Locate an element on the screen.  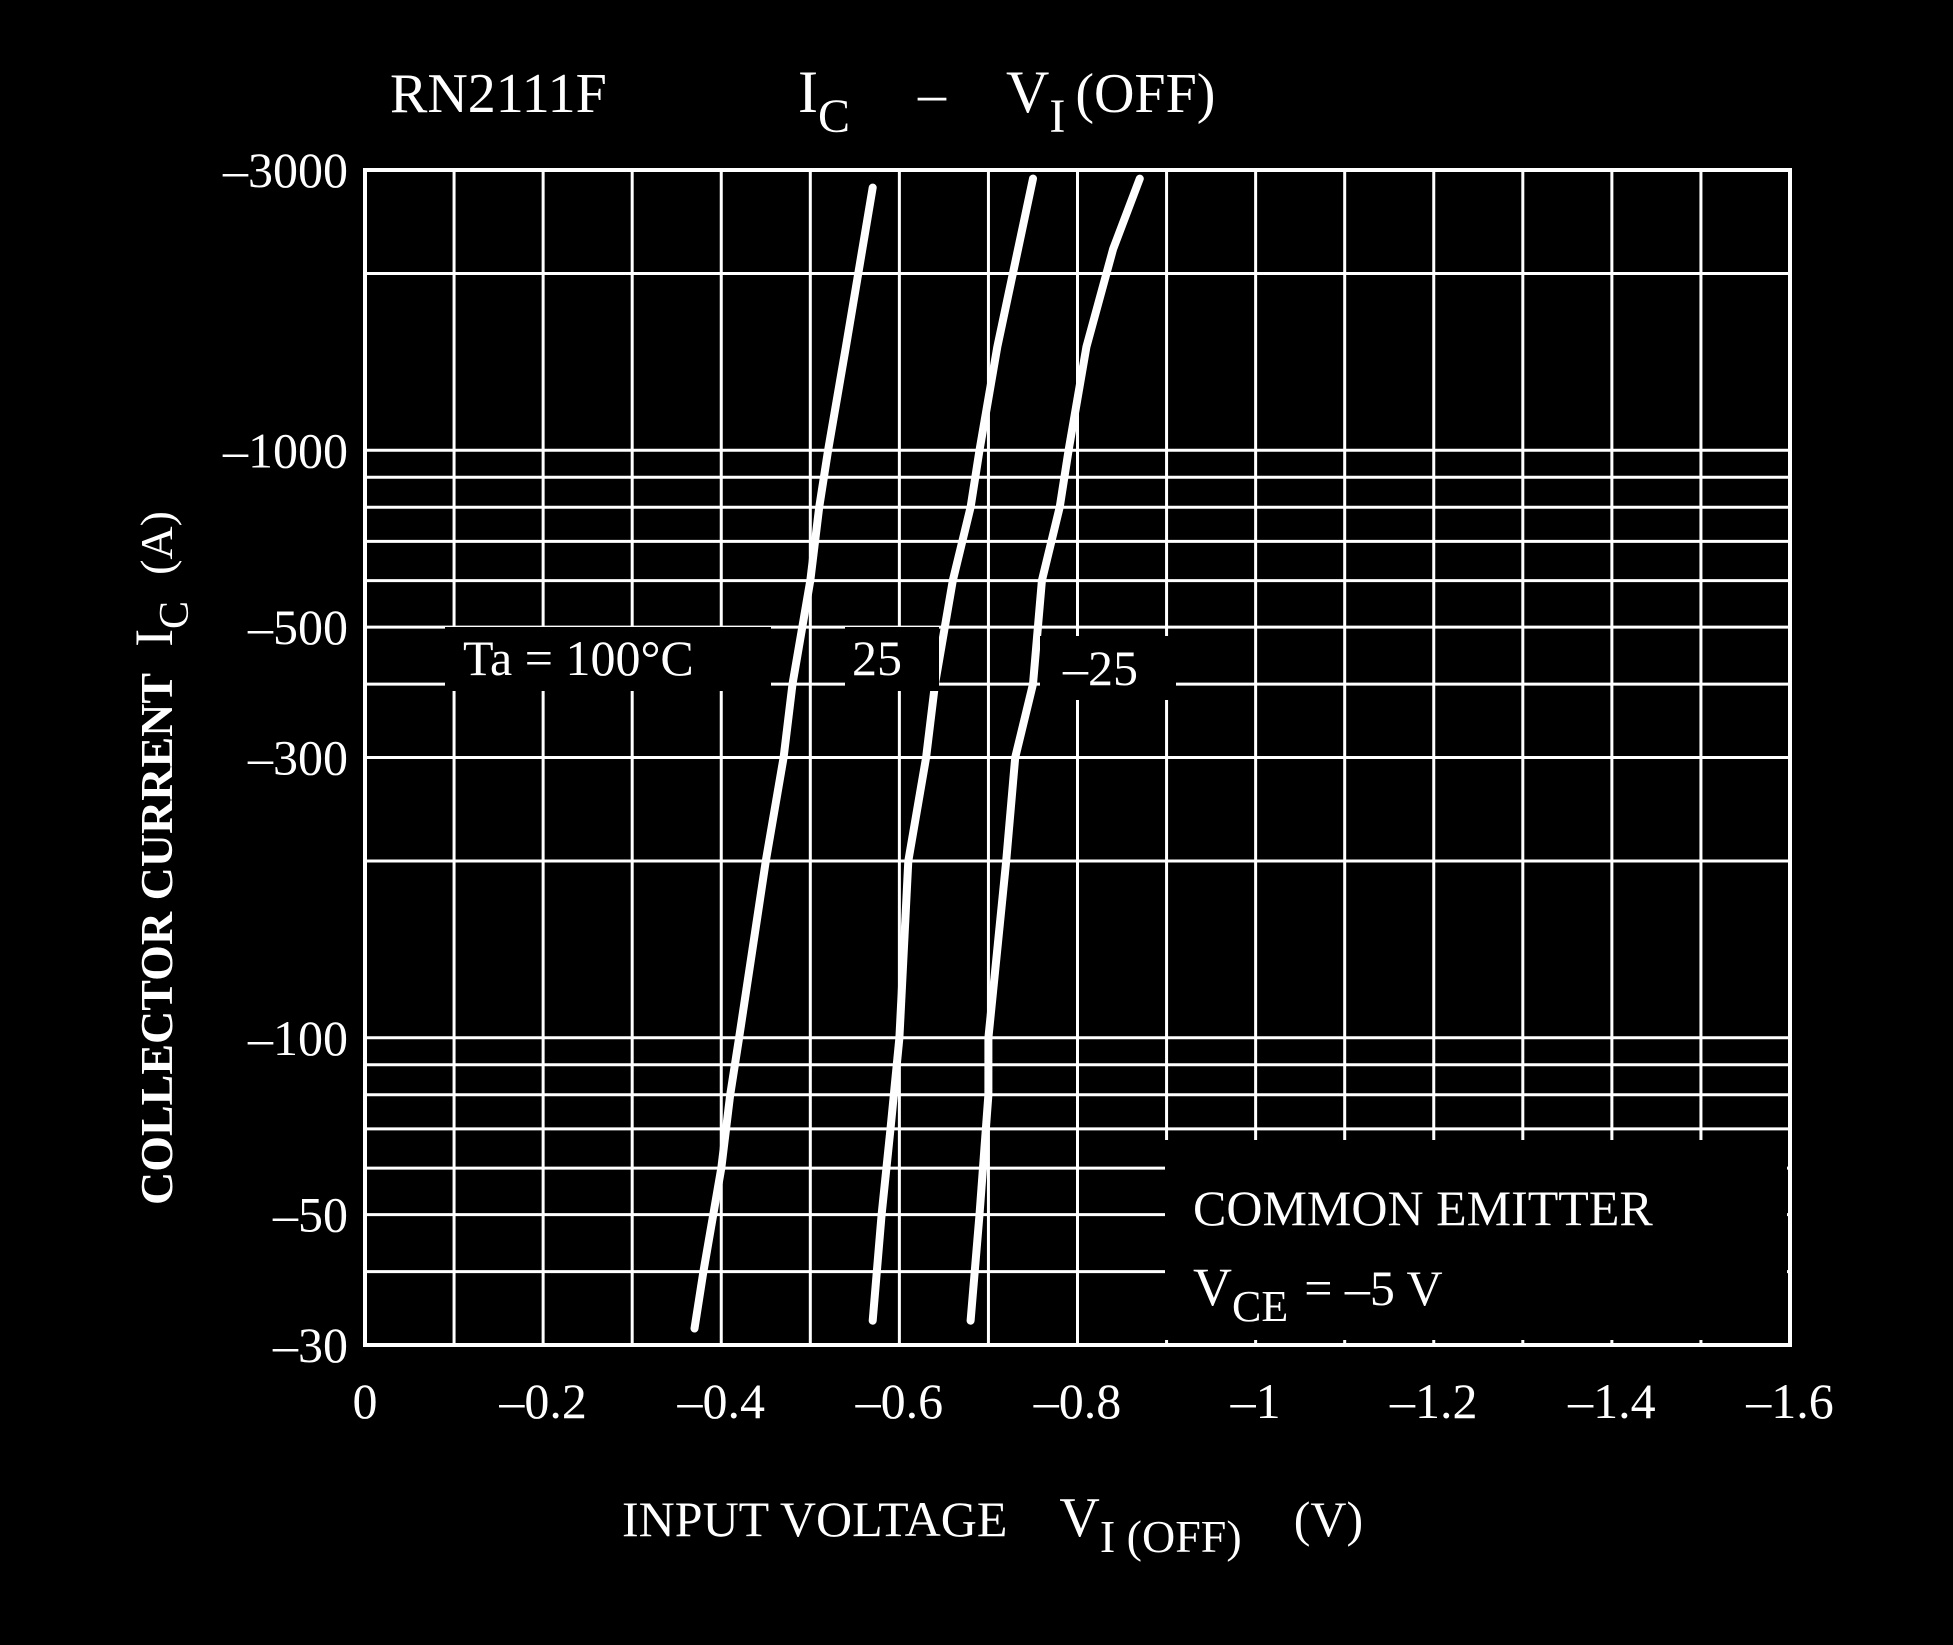
y-tick-label: –300 is located at coordinates (297, 758).